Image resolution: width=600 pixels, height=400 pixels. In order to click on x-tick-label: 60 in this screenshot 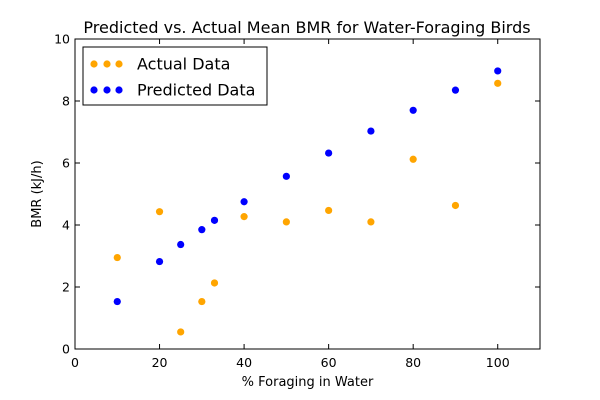, I will do `click(329, 362)`.